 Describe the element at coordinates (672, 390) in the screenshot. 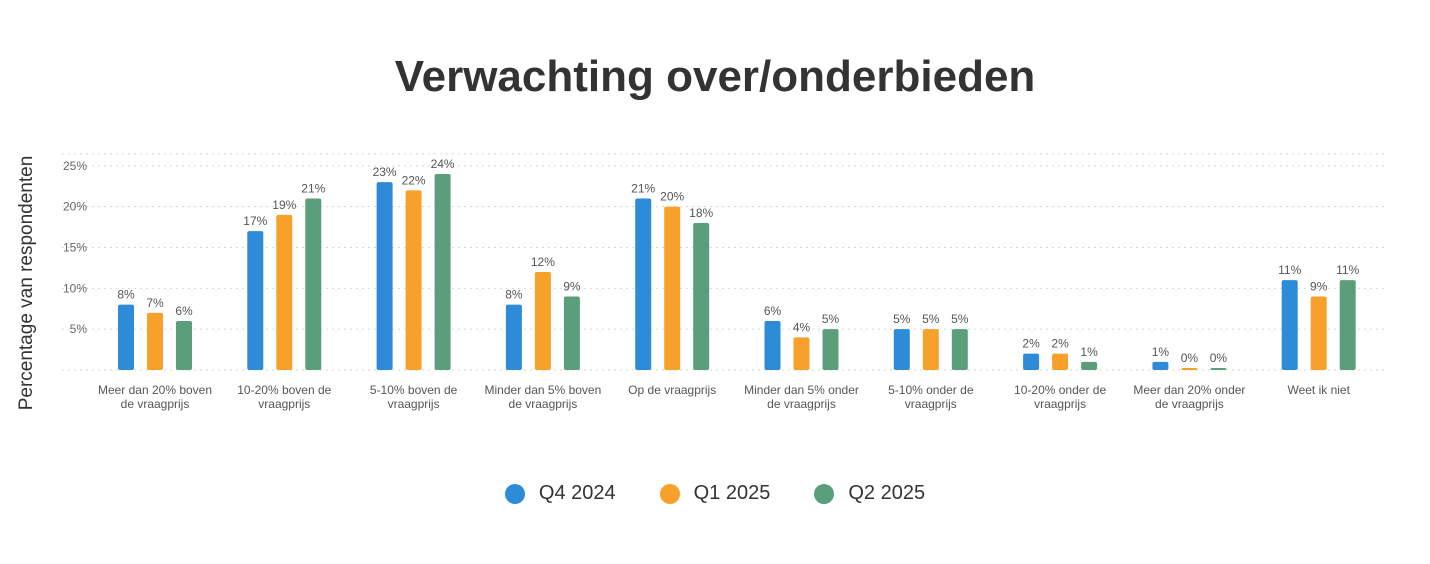

I see `x-tick-label: Op de vraagprijs` at that location.